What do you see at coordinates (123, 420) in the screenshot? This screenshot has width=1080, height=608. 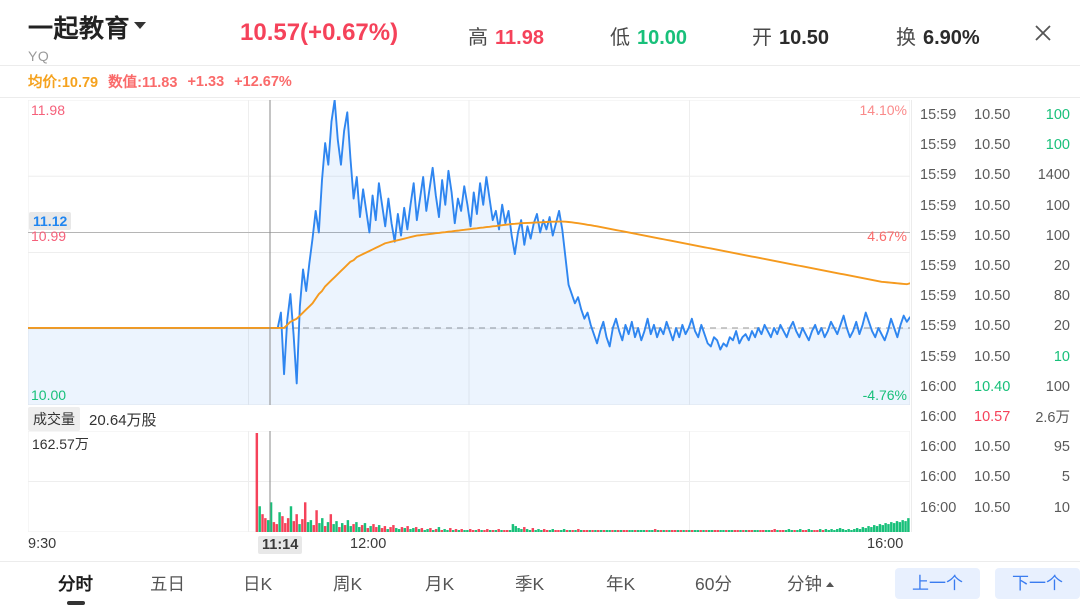 I see `volume-value: 20.64万股` at bounding box center [123, 420].